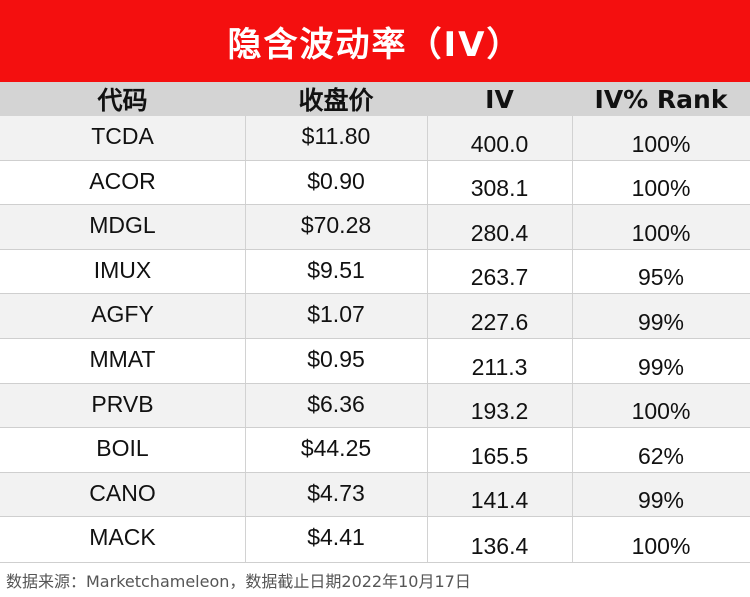 The image size is (750, 597). Describe the element at coordinates (336, 403) in the screenshot. I see `cell-close-price: $6.36` at that location.